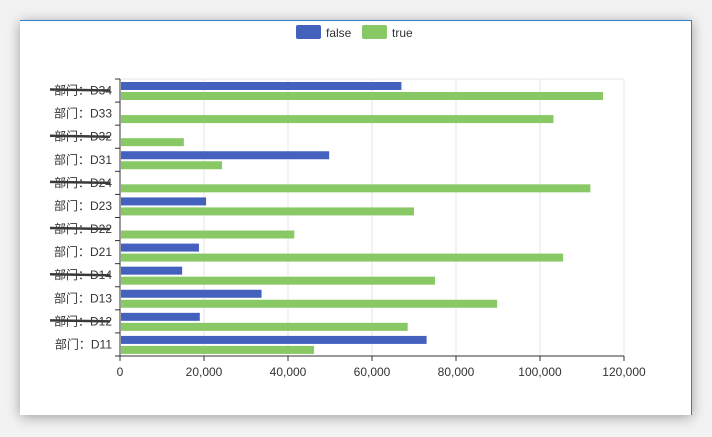  Describe the element at coordinates (374, 32) in the screenshot. I see `legend-swatch-true` at that location.